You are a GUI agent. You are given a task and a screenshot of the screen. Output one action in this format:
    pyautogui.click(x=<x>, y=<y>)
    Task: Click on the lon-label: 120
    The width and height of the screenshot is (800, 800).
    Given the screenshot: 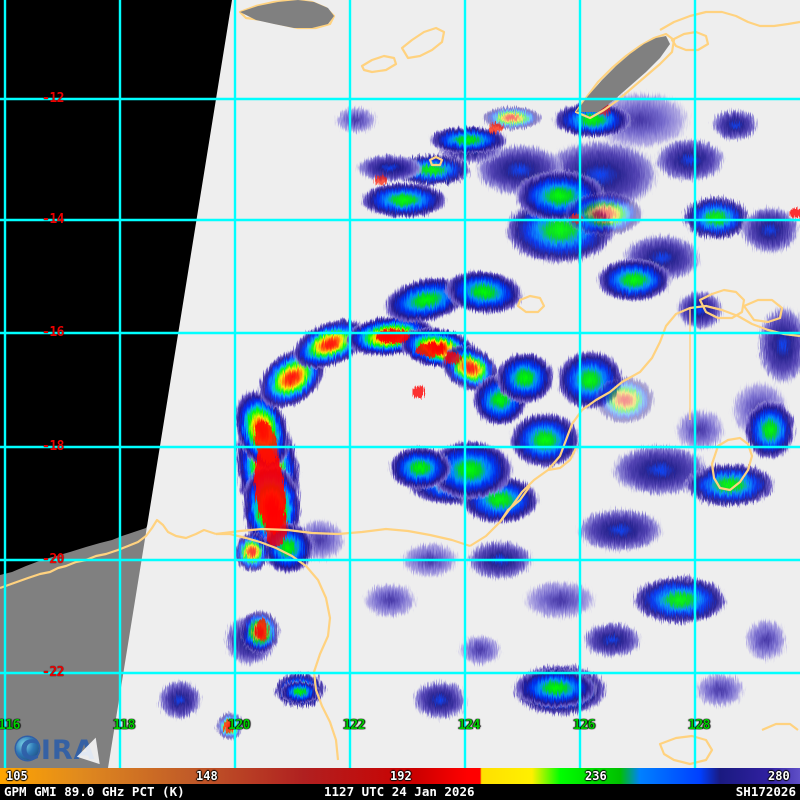 What is the action you would take?
    pyautogui.click(x=239, y=725)
    